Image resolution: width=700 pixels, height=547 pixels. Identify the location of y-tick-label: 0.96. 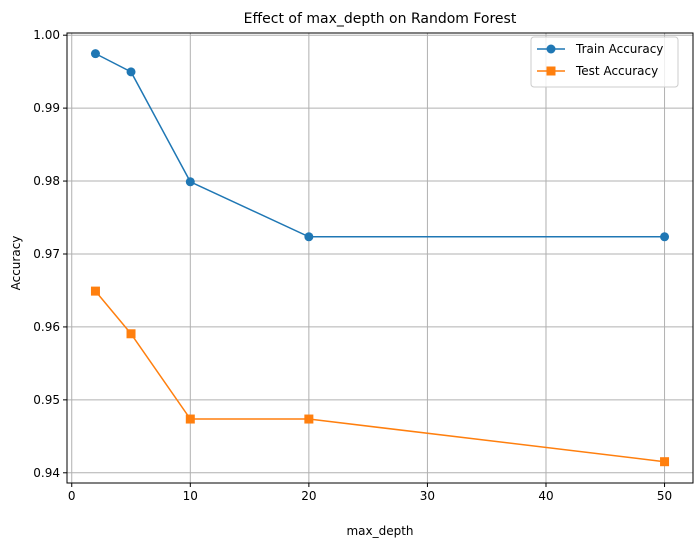
(46, 327).